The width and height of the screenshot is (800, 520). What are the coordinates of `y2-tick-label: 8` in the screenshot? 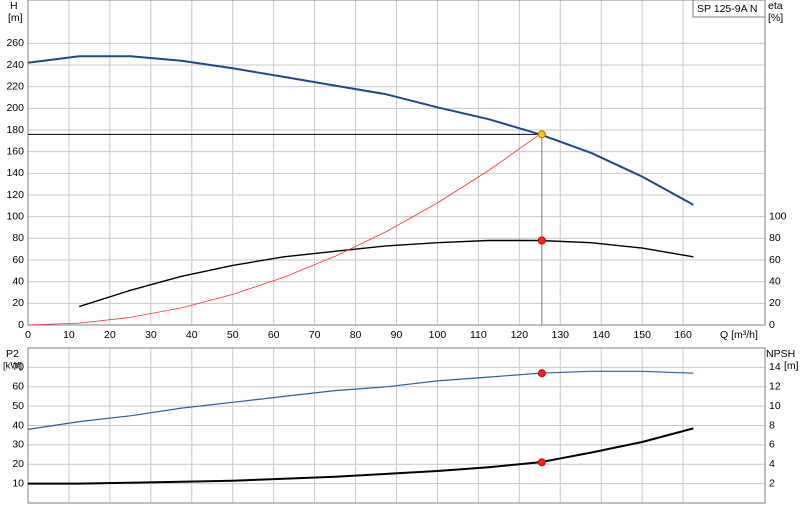 It's located at (772, 425).